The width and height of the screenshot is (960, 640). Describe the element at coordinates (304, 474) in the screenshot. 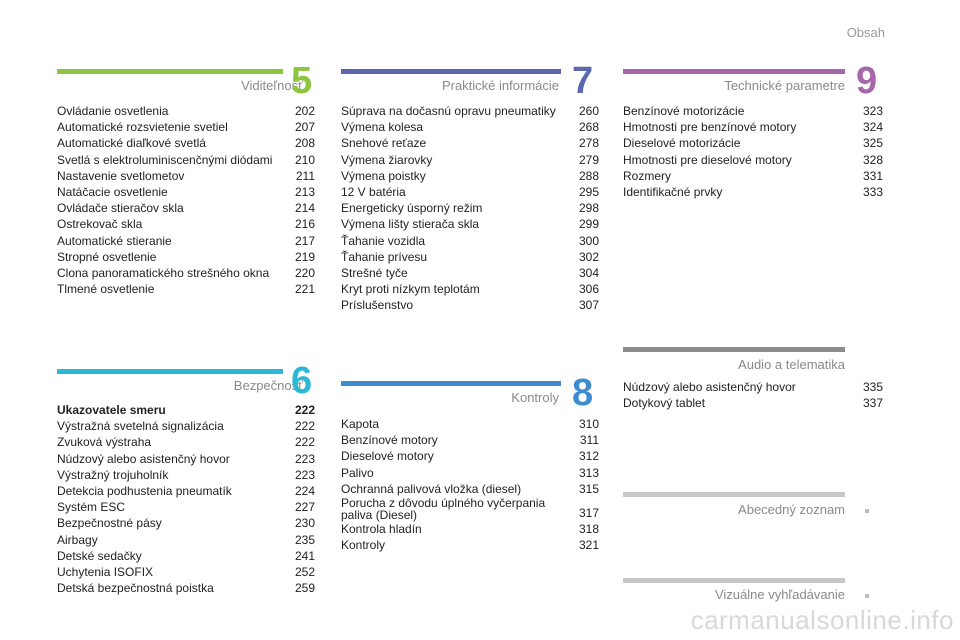

I see `toc-entry-page: 223` at that location.